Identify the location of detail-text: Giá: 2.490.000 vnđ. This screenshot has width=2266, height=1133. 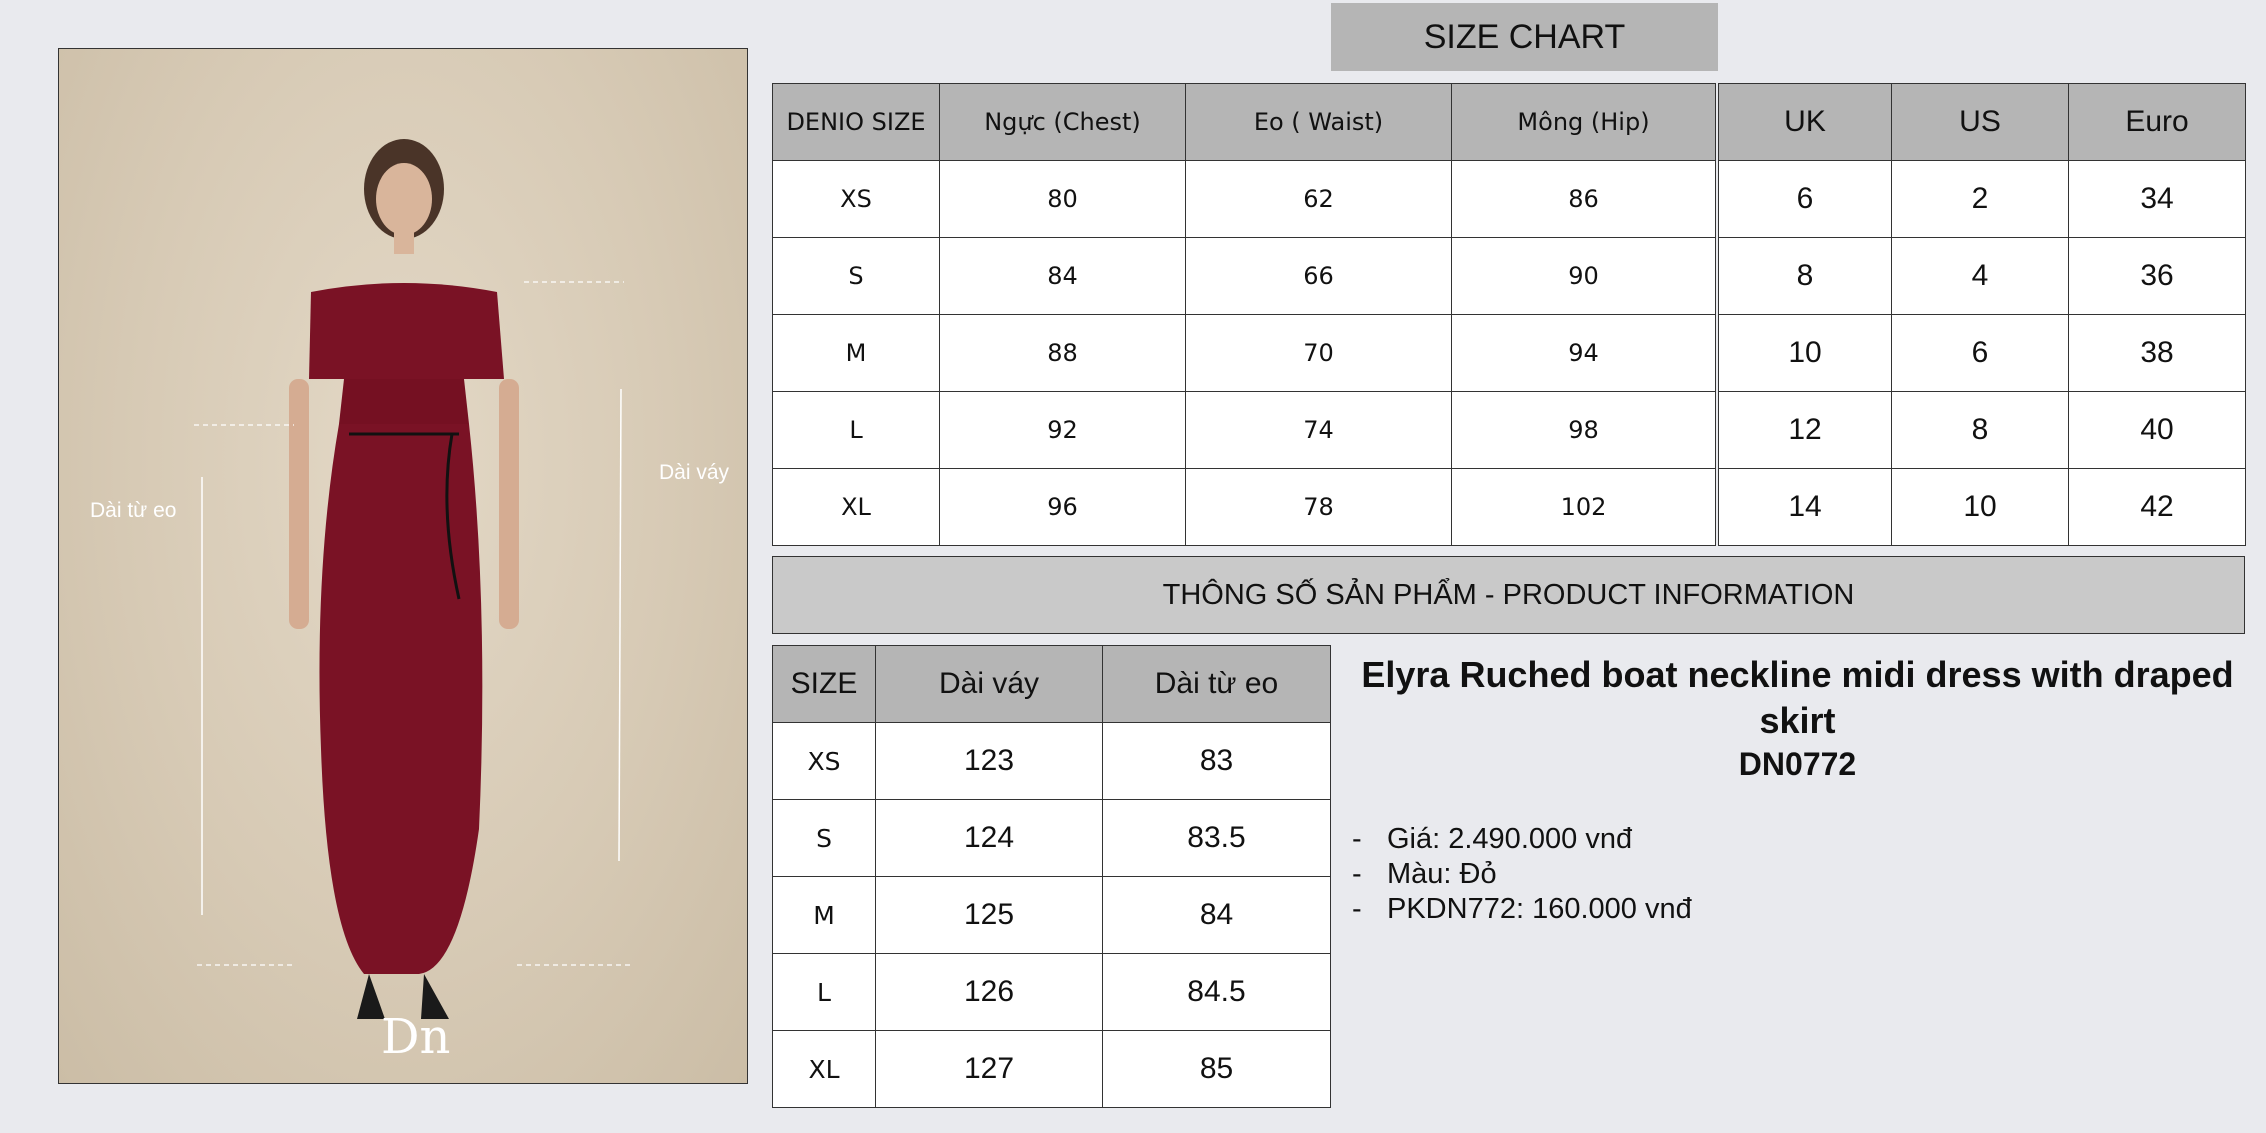
(1510, 839).